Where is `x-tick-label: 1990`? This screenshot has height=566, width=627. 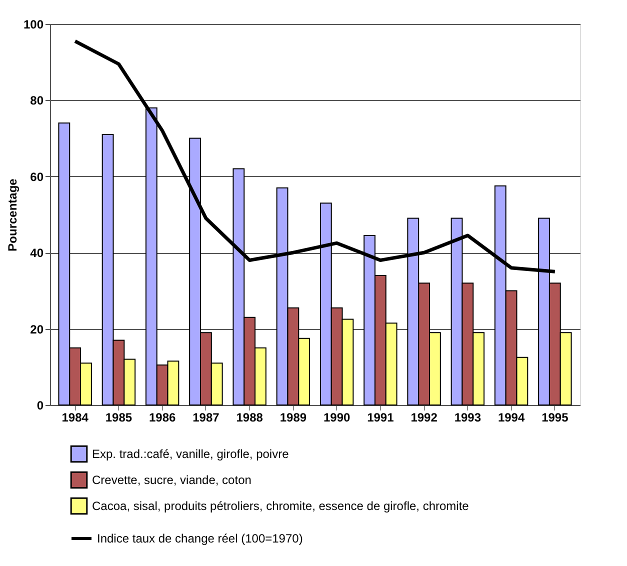
x-tick-label: 1990 is located at coordinates (336, 417).